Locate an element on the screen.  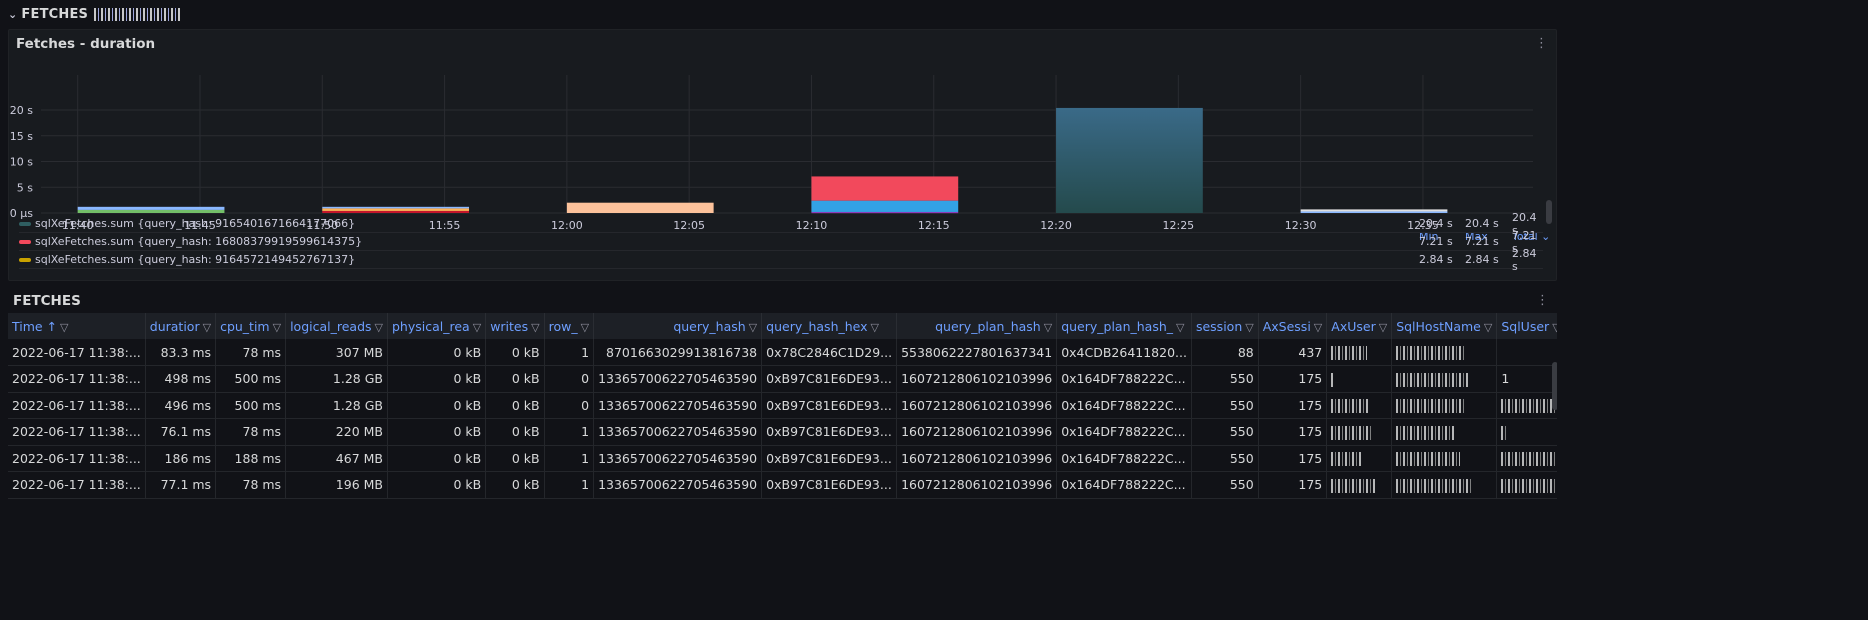
x-tick-label: 12:05 is located at coordinates (689, 224).